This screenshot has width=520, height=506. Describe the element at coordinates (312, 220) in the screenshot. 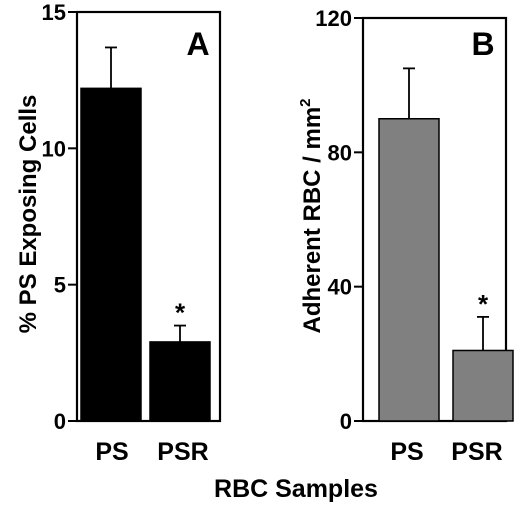

I see `panel-b-y-axis-label-text: Adherent RBC / mm` at that location.